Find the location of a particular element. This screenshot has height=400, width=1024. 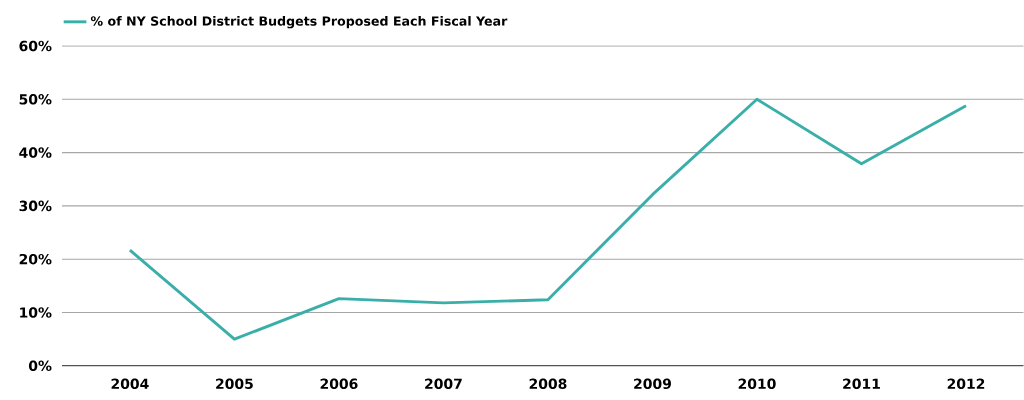

y-tick-label: 20% is located at coordinates (35, 259).